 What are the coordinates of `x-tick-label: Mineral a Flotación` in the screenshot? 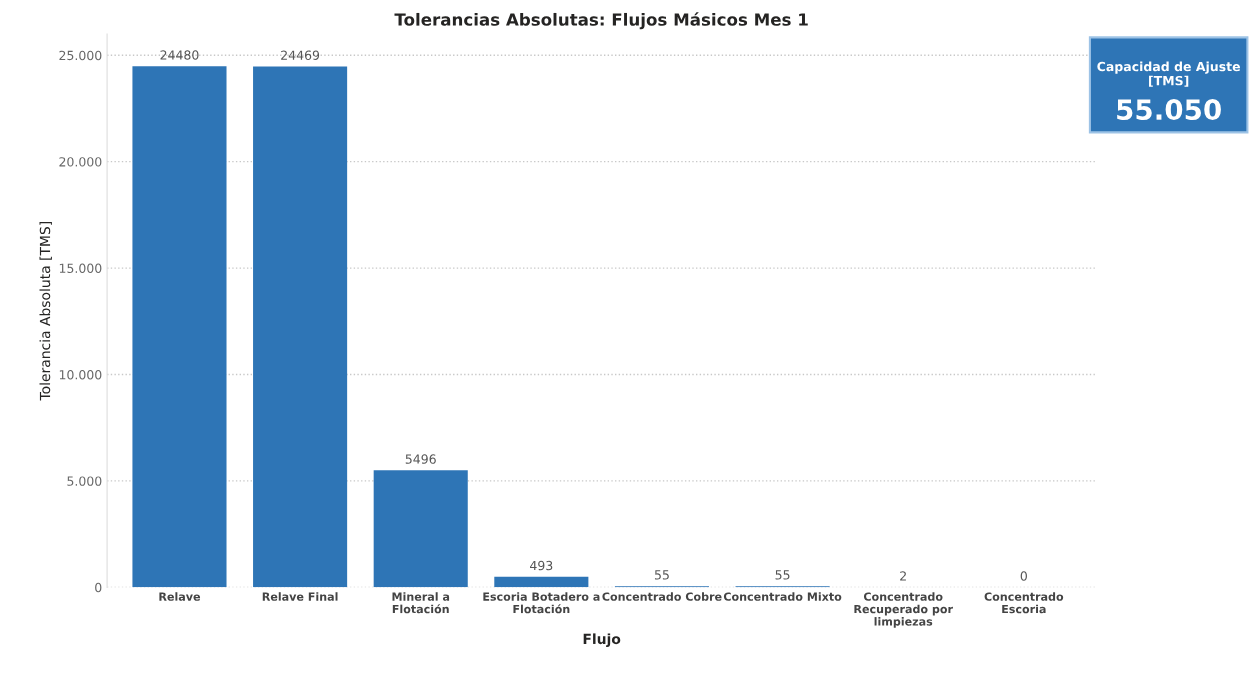 It's located at (421, 603).